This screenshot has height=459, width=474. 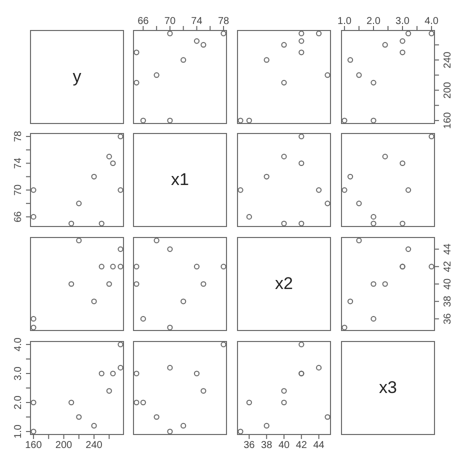 I want to click on text: x3, so click(x=388, y=388).